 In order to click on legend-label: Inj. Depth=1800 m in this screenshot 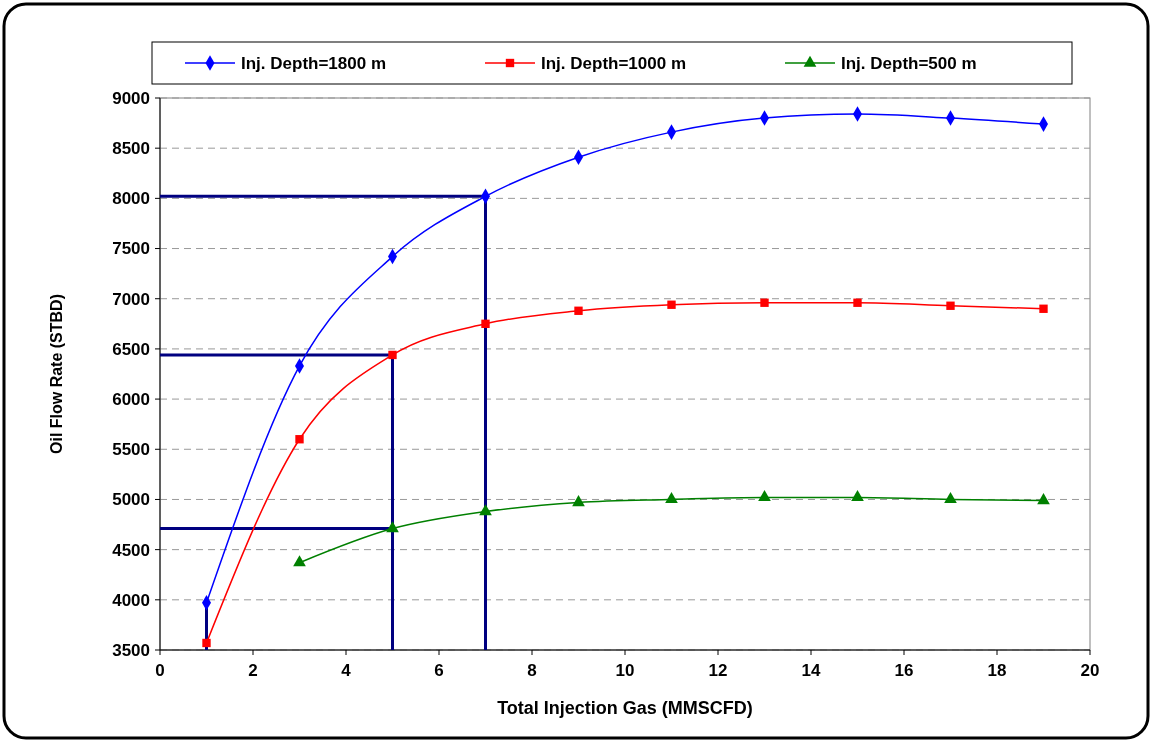, I will do `click(314, 63)`.